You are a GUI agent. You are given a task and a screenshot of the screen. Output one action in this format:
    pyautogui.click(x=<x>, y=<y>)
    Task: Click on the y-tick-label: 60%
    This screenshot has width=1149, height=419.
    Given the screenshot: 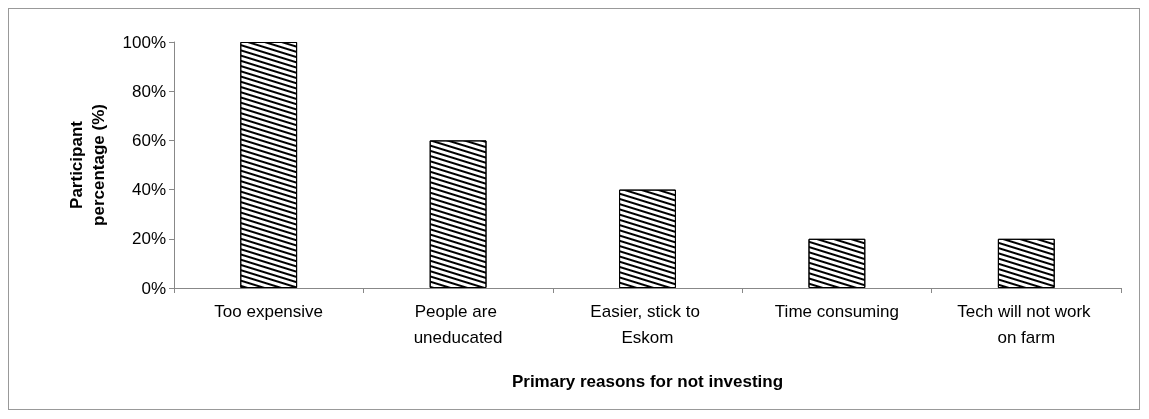 What is the action you would take?
    pyautogui.click(x=148, y=140)
    